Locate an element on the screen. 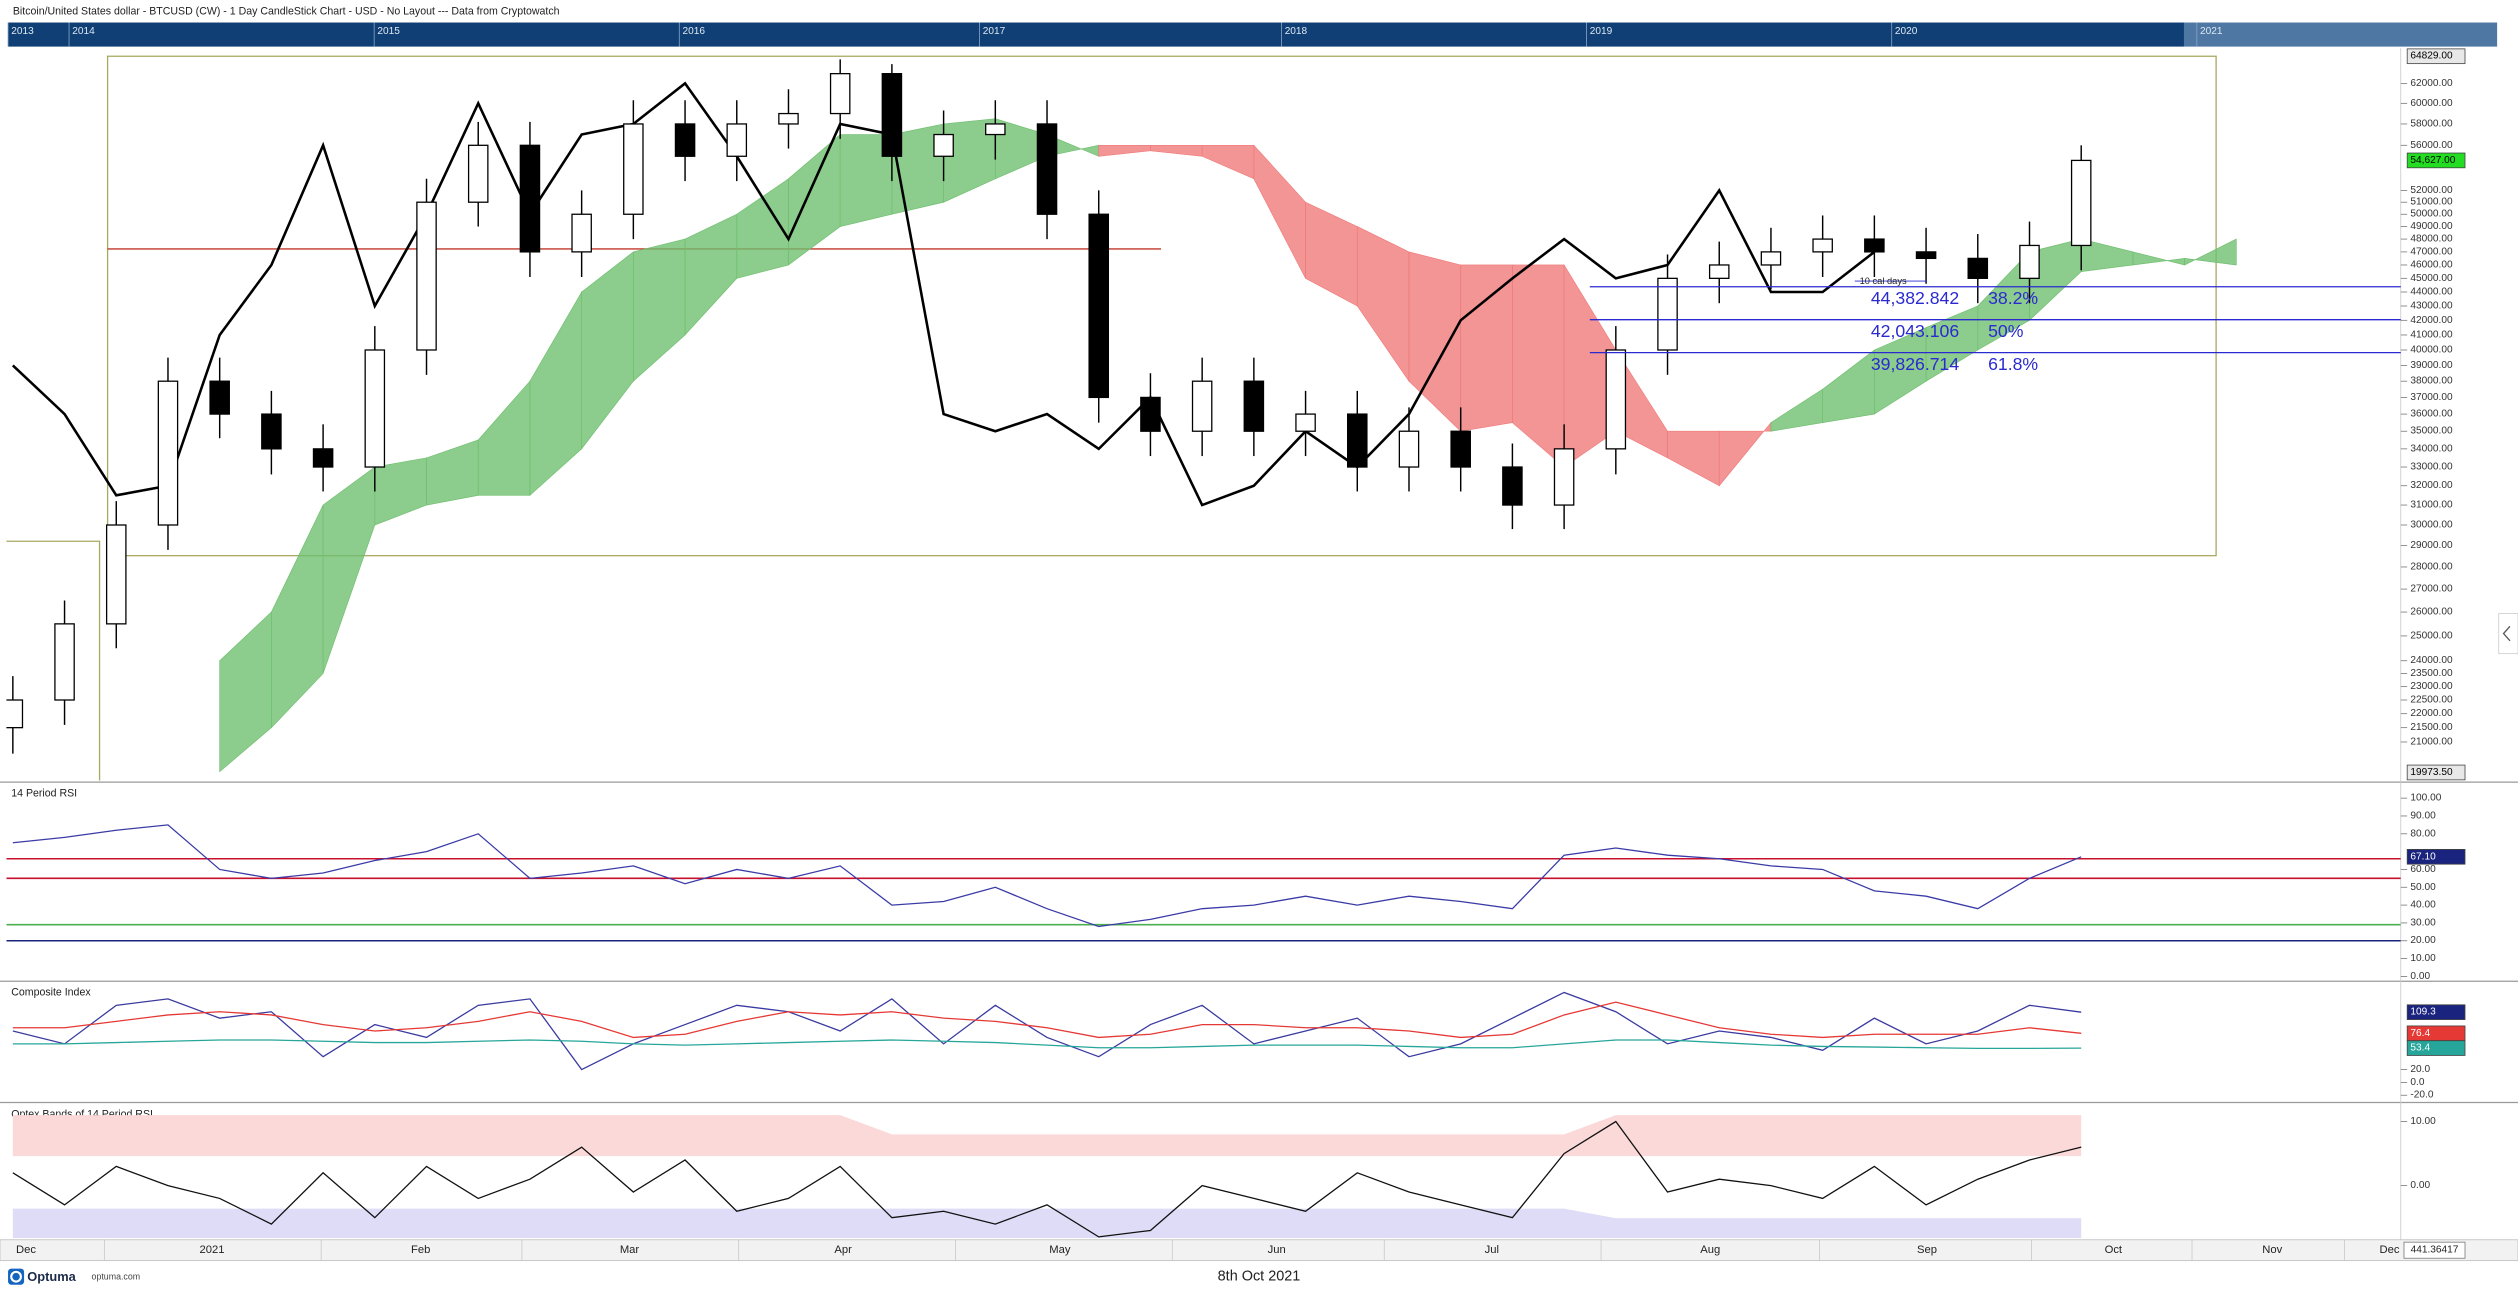  fib-price: 42,043.106 is located at coordinates (1915, 331).